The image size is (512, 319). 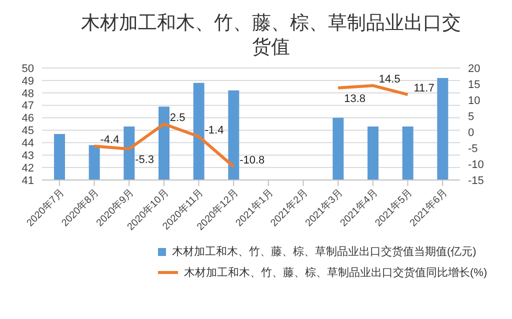 What do you see at coordinates (28, 156) in the screenshot?
I see `y-tick-label: 43` at bounding box center [28, 156].